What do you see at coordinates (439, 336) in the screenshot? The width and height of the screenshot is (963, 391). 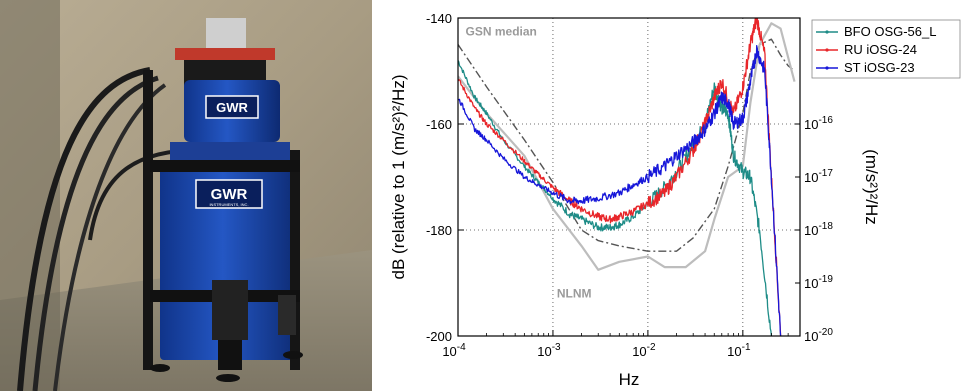 I see `y-tick-label: -200` at bounding box center [439, 336].